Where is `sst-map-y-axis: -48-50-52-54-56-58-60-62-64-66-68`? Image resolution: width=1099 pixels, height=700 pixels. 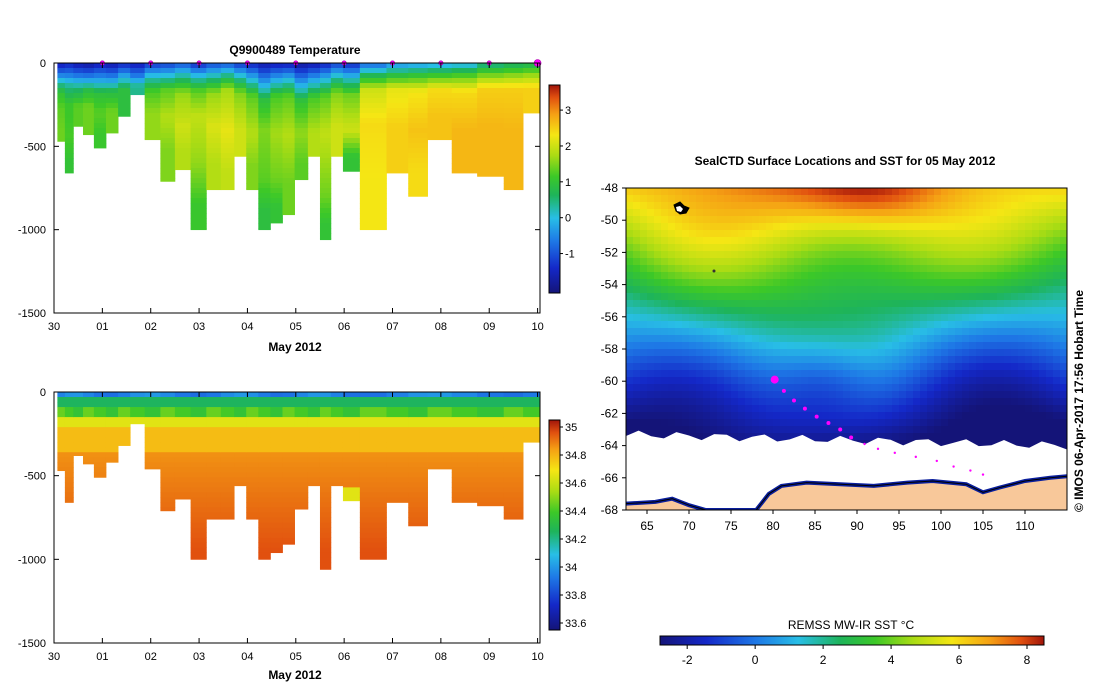
sst-map-y-axis: -48-50-52-54-56-58-60-62-64-66-68 is located at coordinates (613, 349).